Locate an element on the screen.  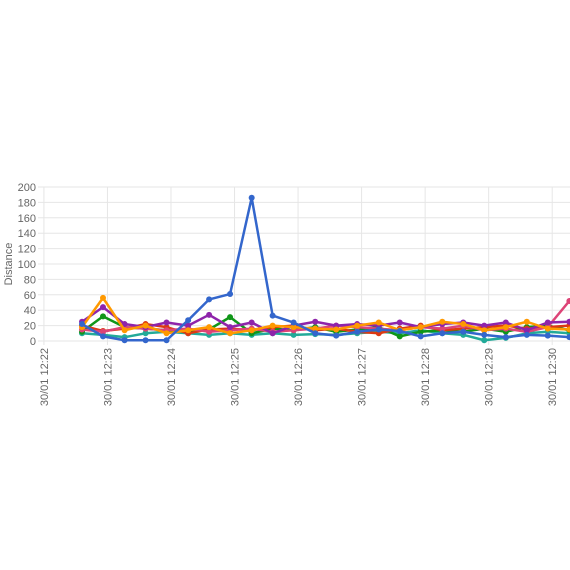
y-tick-label: 0 is located at coordinates (33, 342).